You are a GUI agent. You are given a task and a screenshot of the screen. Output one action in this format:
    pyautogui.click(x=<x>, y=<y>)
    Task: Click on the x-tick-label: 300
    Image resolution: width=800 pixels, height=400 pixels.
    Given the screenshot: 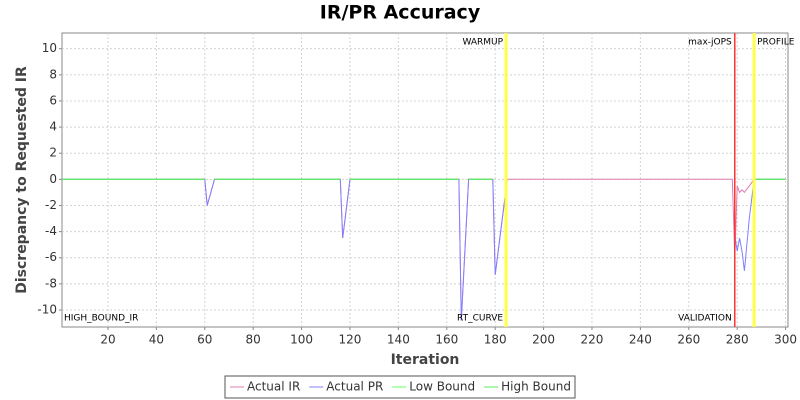 What is the action you would take?
    pyautogui.click(x=785, y=340)
    